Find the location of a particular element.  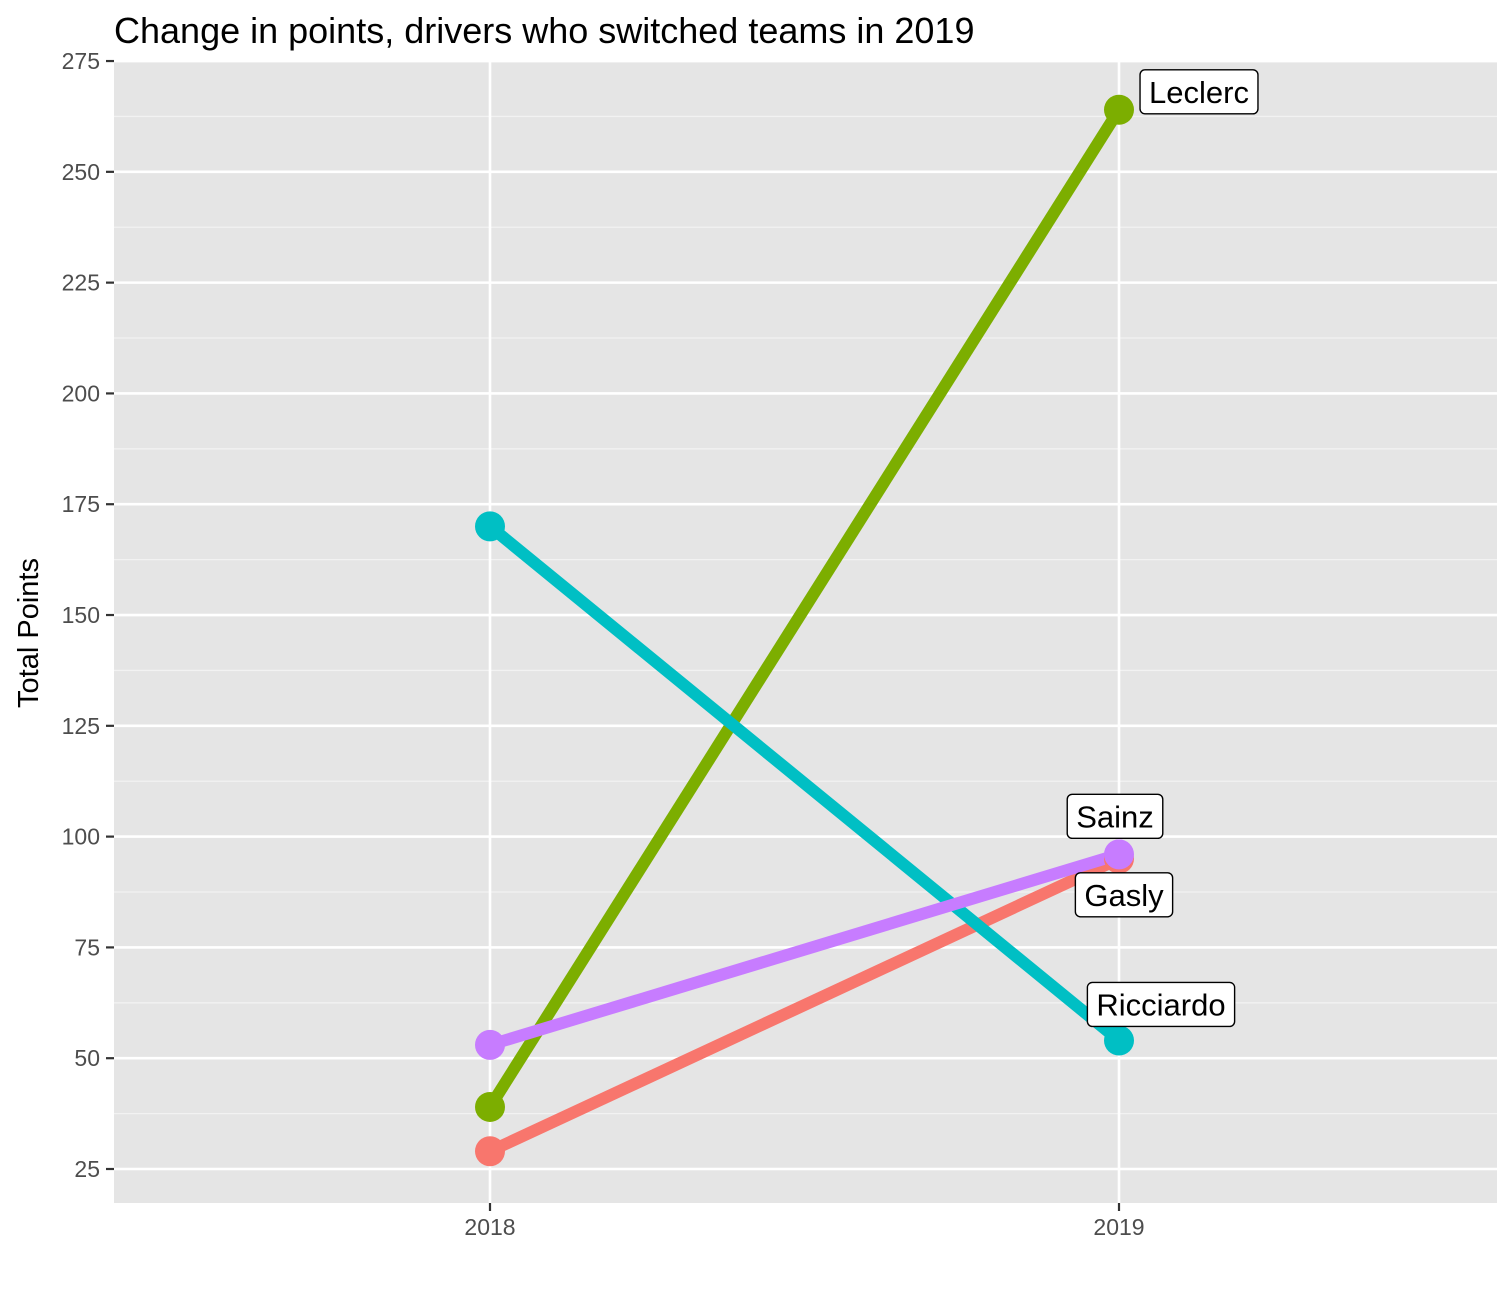

label-text: Gasly is located at coordinates (1124, 895).